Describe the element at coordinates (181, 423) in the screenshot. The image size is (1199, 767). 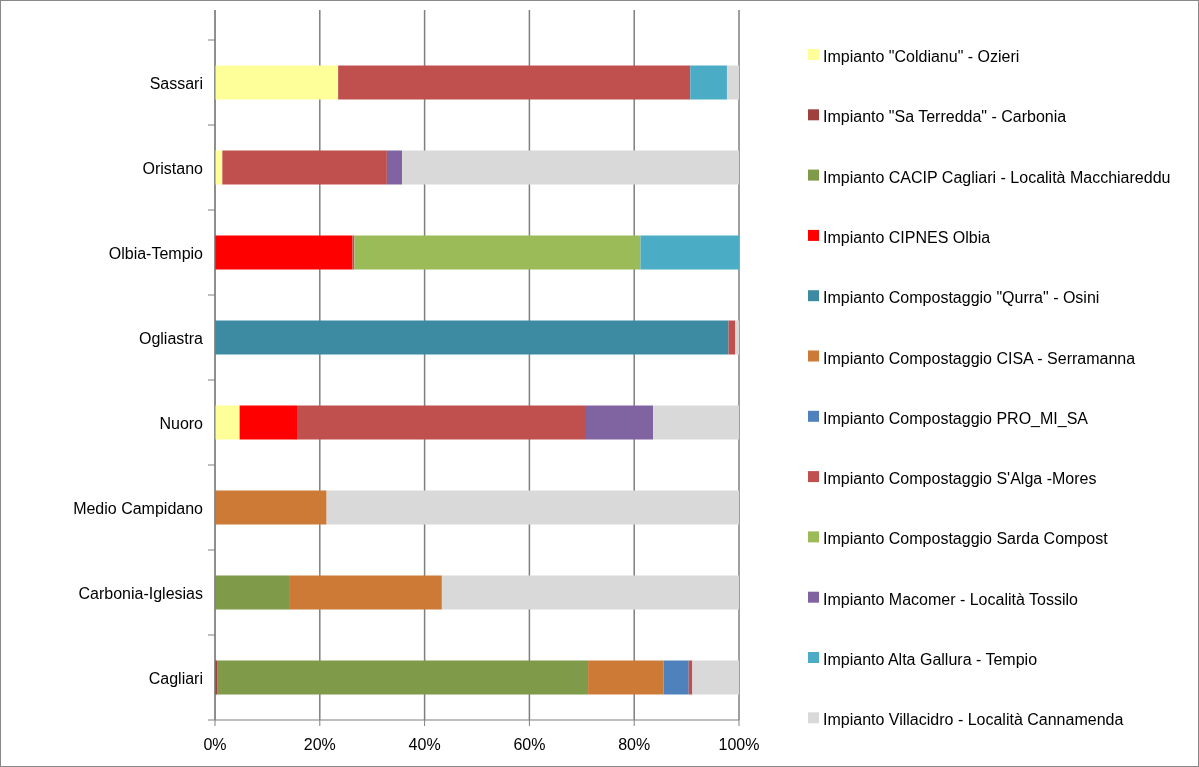
I see `y-tick-label: Nuoro` at that location.